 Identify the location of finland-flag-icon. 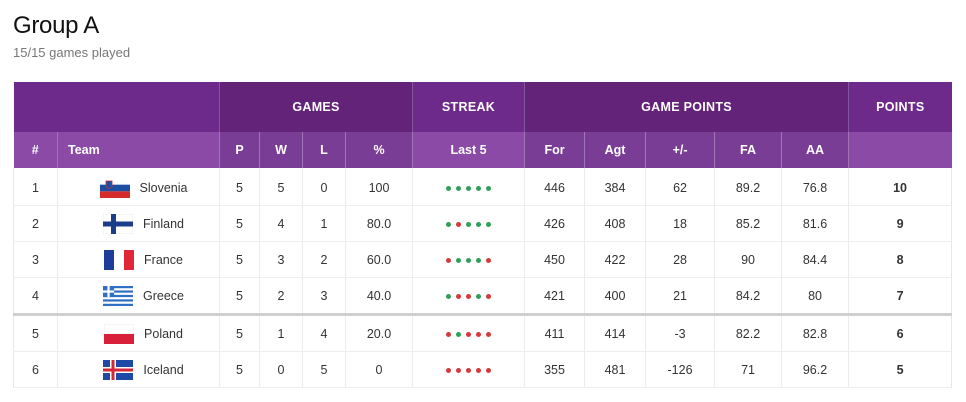
(118, 223).